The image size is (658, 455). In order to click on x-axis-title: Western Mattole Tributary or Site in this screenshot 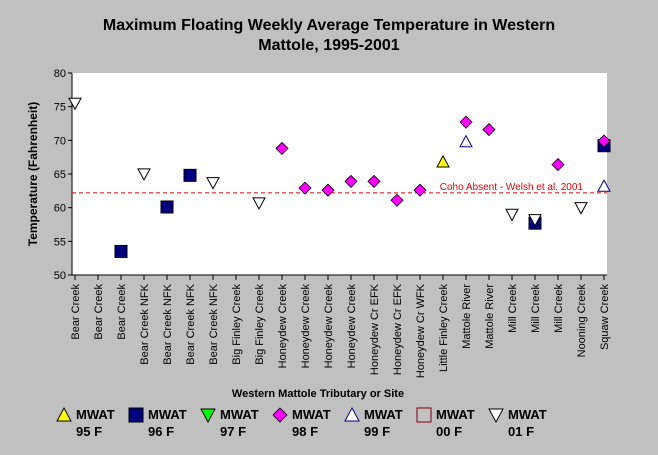, I will do `click(318, 394)`.